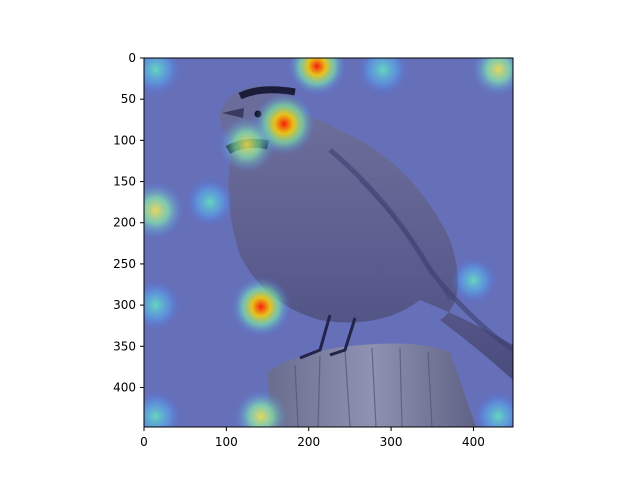 This screenshot has height=480, width=640. What do you see at coordinates (124, 346) in the screenshot?
I see `y-tick-label: 350` at bounding box center [124, 346].